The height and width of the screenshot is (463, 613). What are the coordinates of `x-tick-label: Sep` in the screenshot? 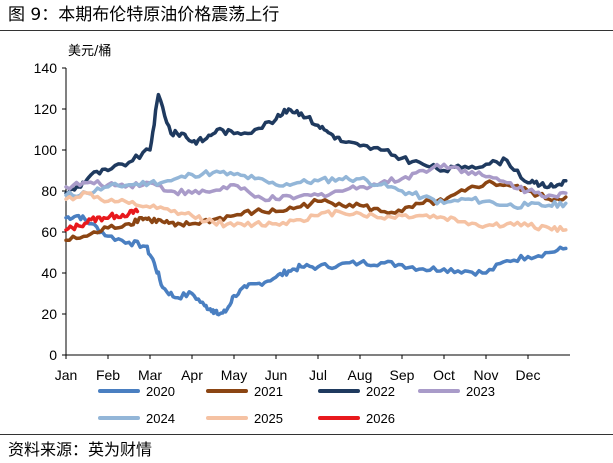 It's located at (402, 375).